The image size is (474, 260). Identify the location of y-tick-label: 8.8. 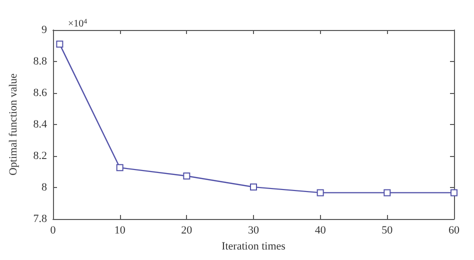
(40, 62).